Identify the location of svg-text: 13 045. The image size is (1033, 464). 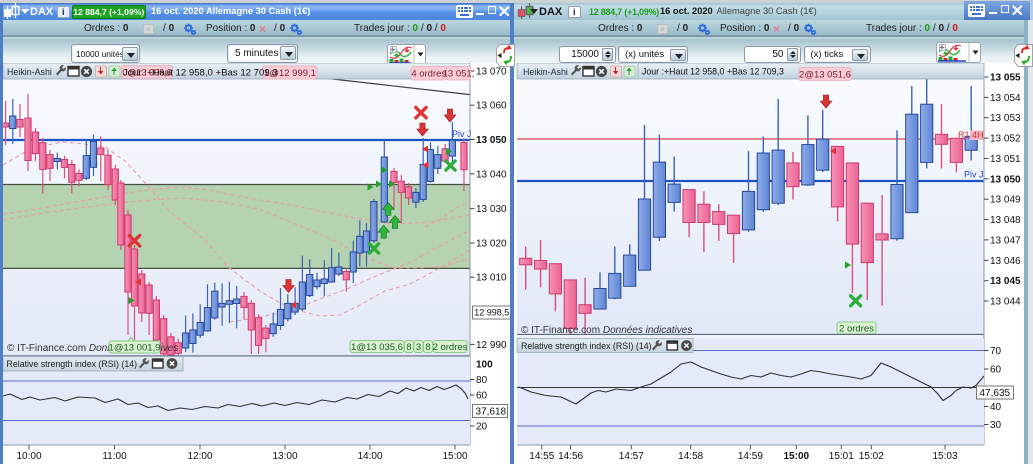
(1005, 281).